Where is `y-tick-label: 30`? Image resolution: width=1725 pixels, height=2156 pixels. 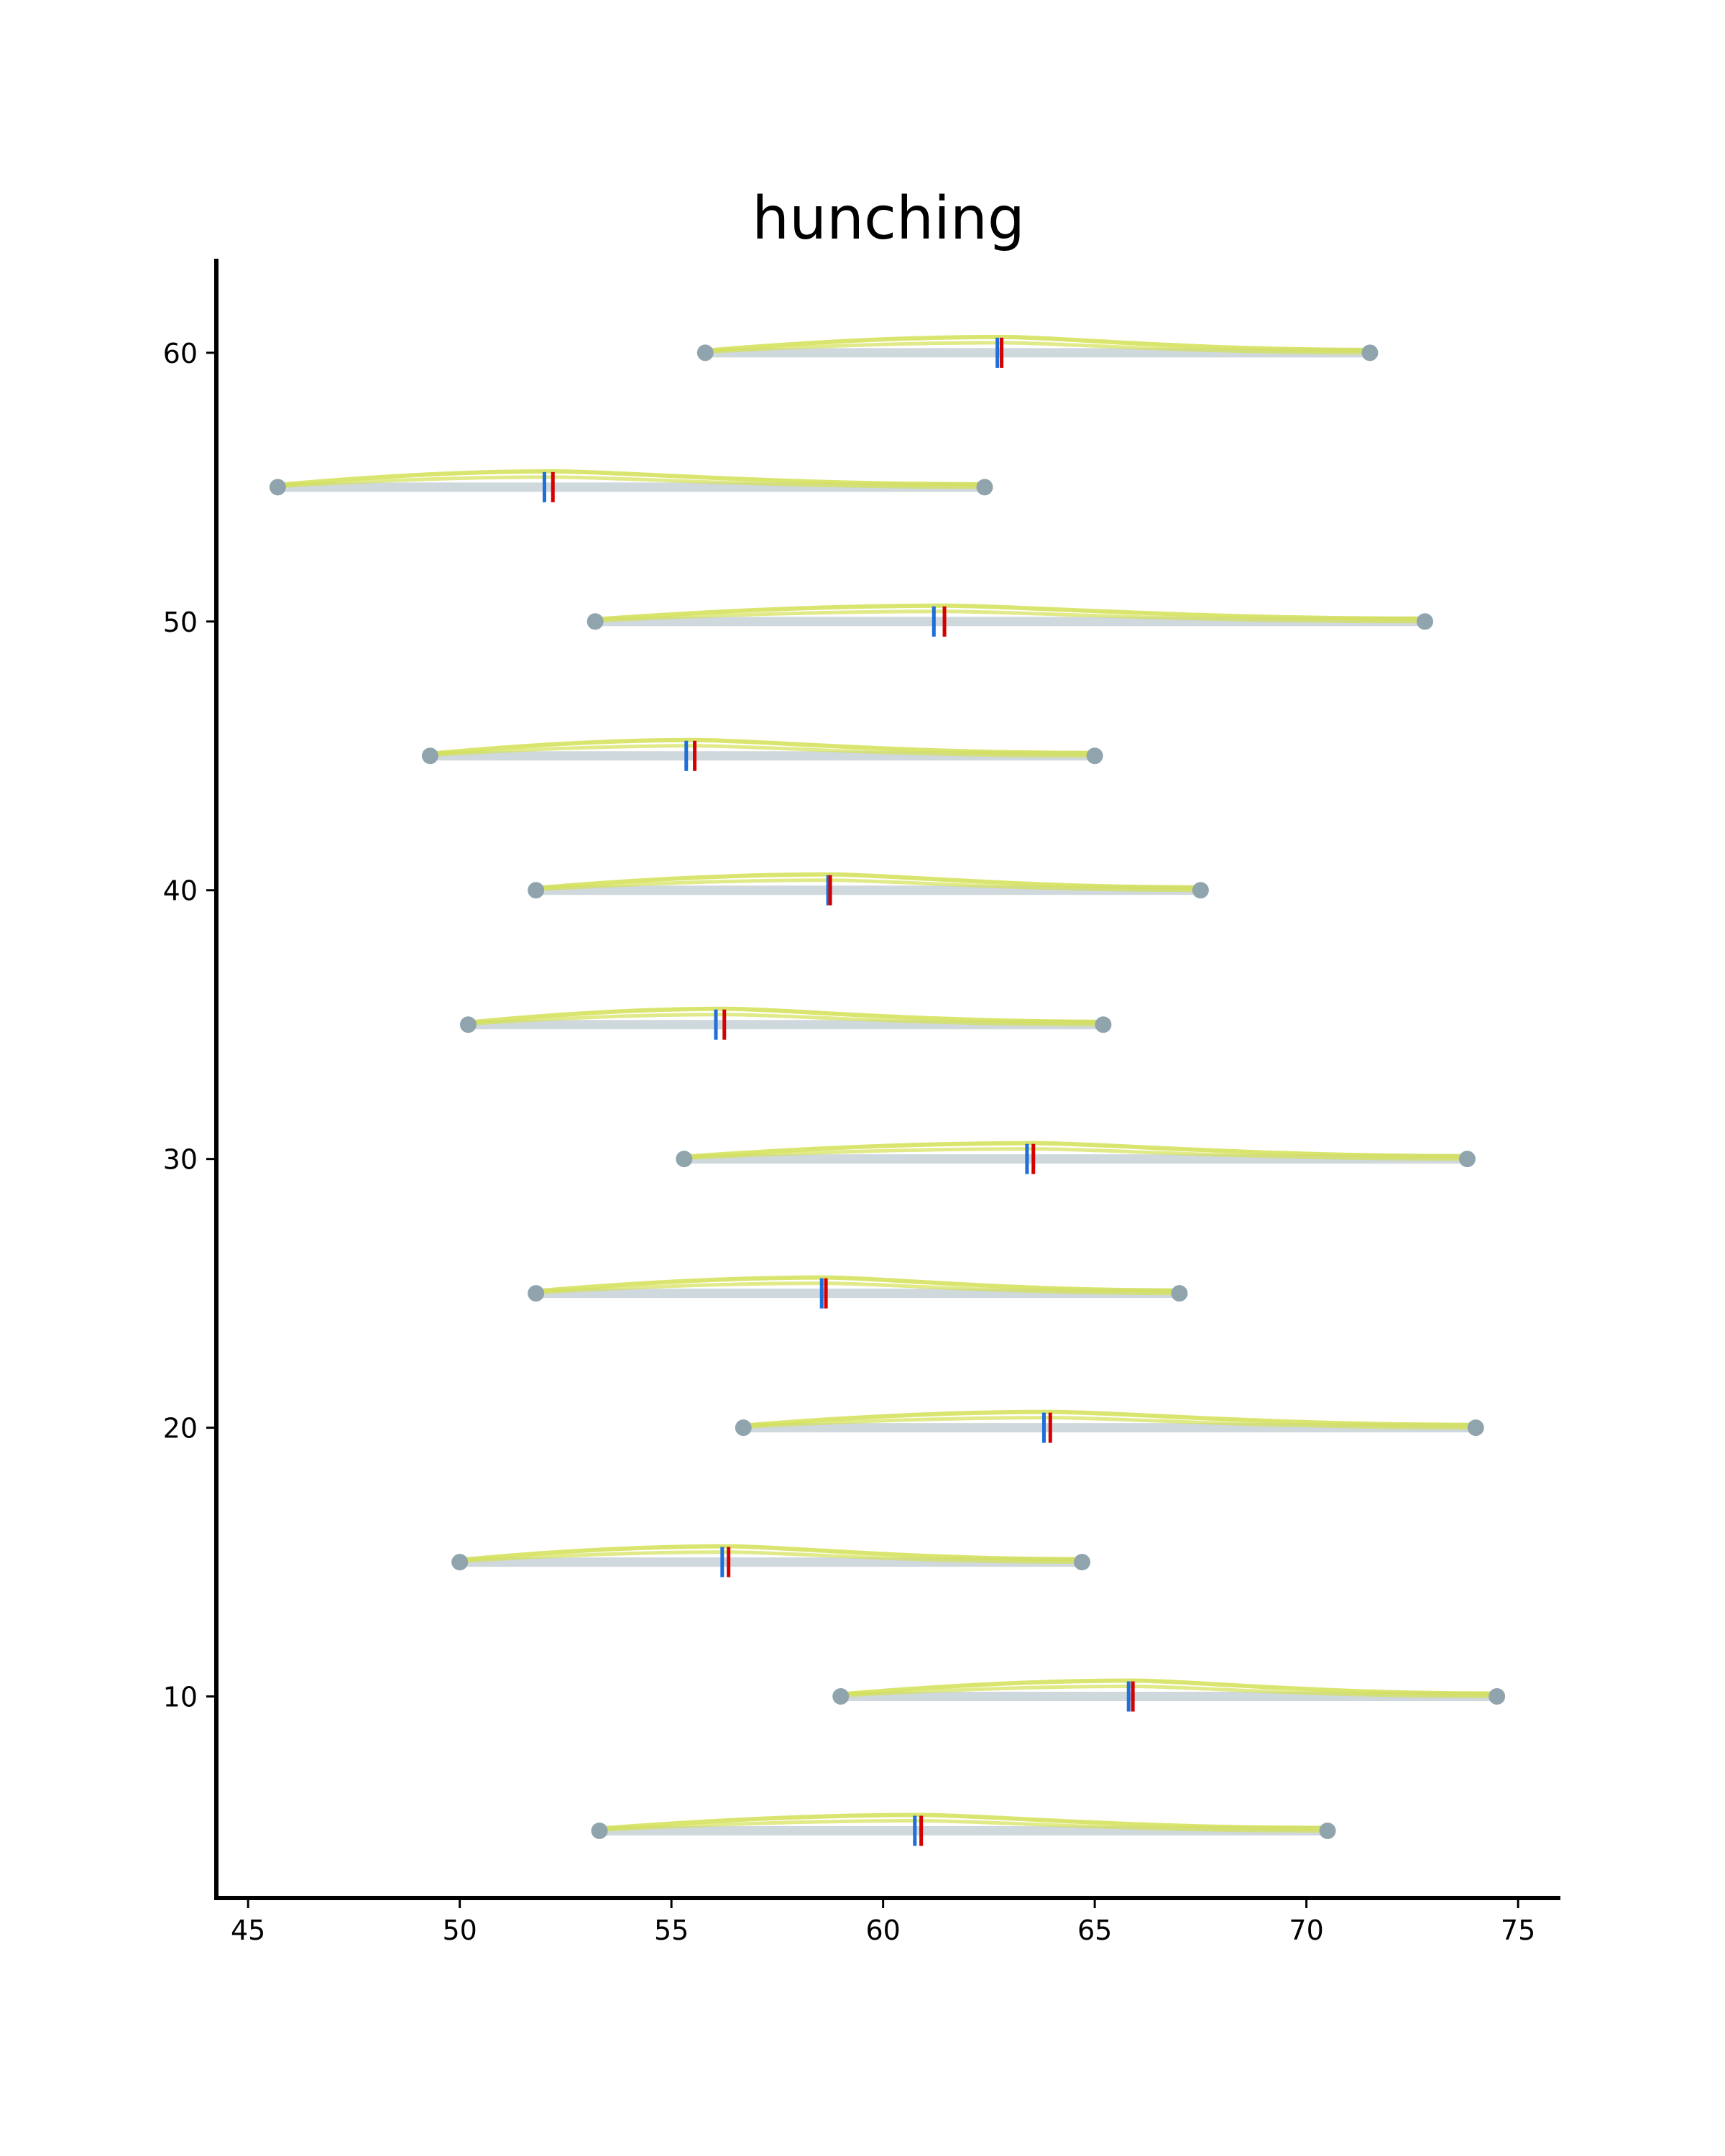 y-tick-label: 30 is located at coordinates (180, 1160).